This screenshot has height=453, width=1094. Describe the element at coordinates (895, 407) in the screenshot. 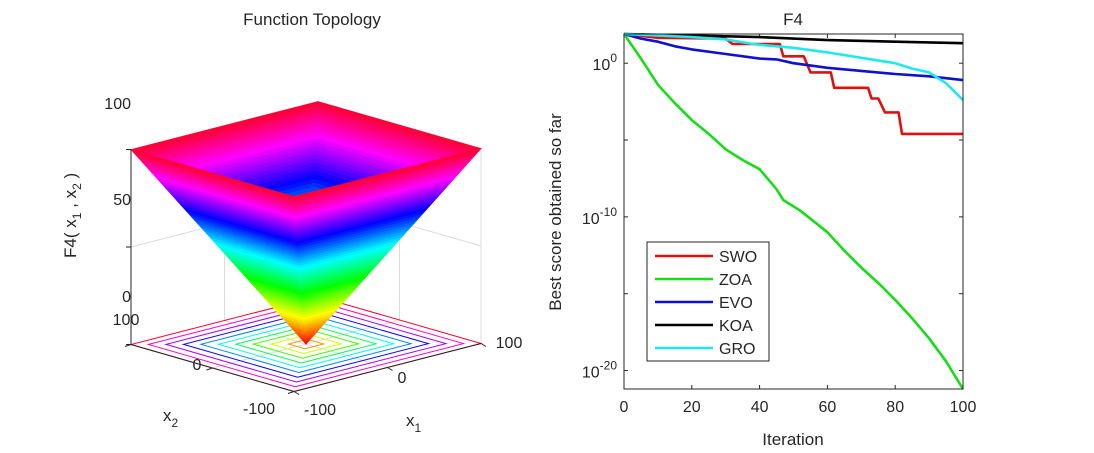

I see `x-tick-label: 80` at that location.